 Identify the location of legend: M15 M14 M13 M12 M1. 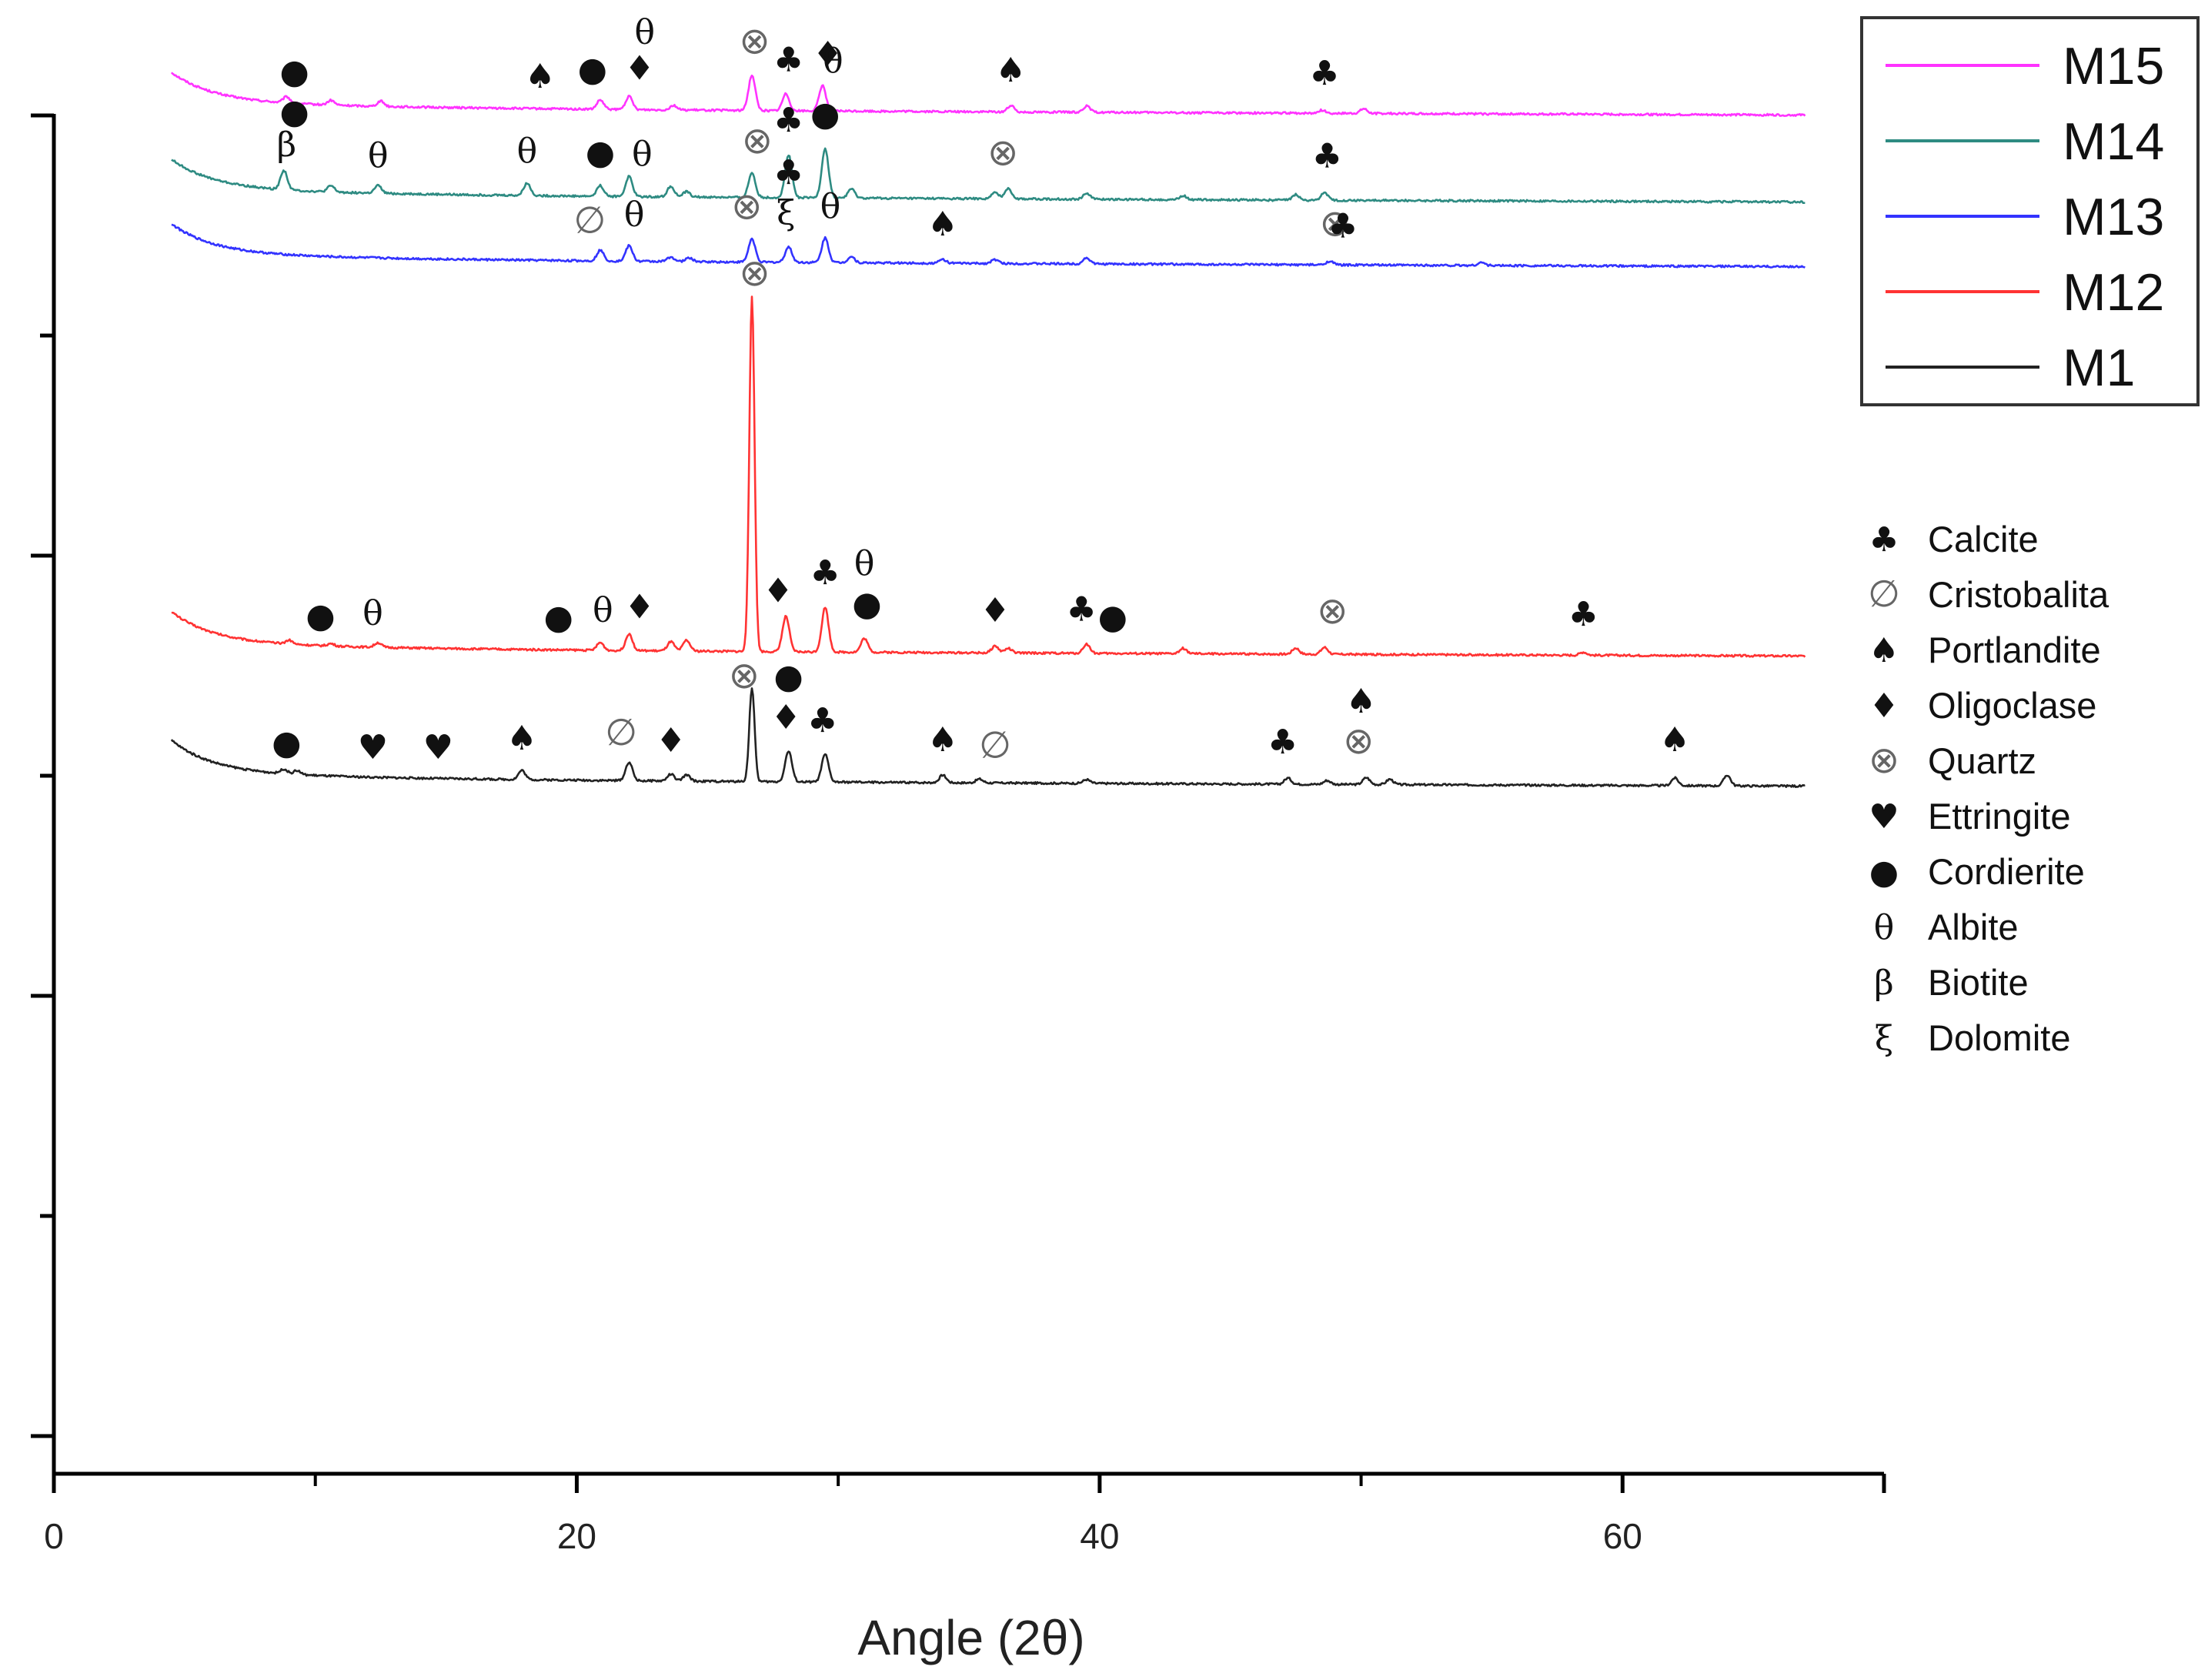
(2030, 211).